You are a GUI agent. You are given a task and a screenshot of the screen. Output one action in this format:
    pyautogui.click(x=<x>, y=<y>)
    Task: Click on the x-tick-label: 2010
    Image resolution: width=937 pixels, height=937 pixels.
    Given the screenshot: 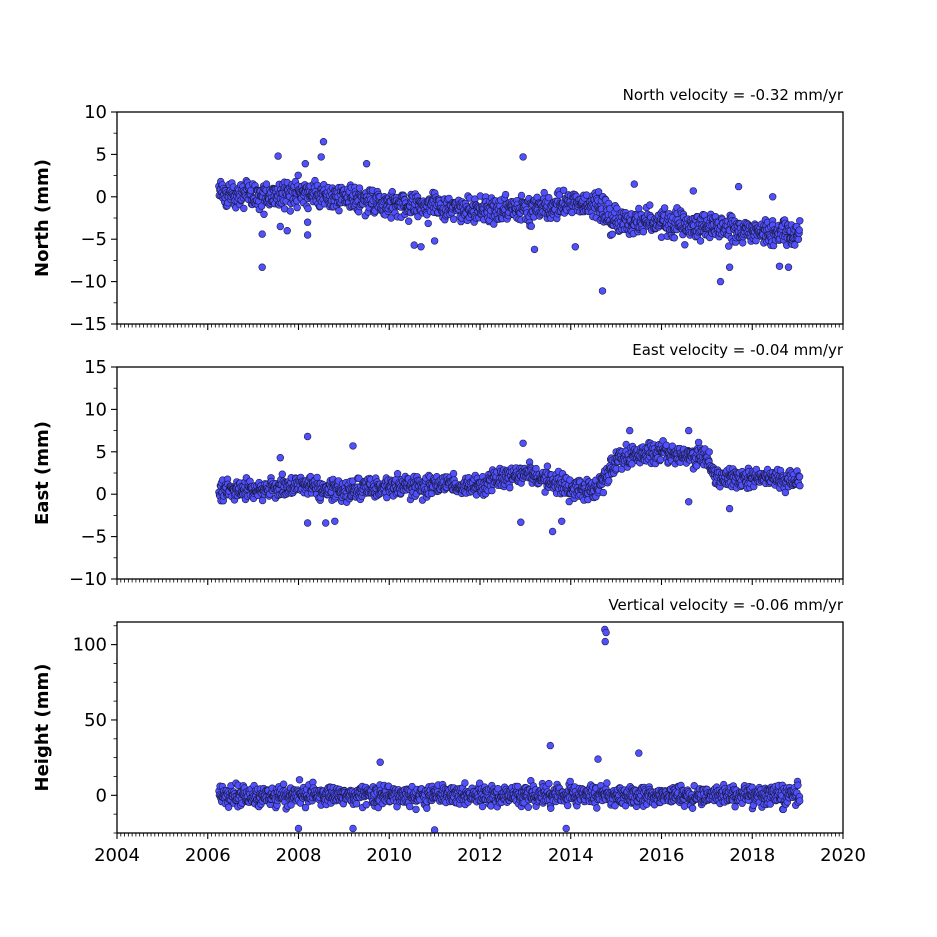 What is the action you would take?
    pyautogui.click(x=389, y=855)
    